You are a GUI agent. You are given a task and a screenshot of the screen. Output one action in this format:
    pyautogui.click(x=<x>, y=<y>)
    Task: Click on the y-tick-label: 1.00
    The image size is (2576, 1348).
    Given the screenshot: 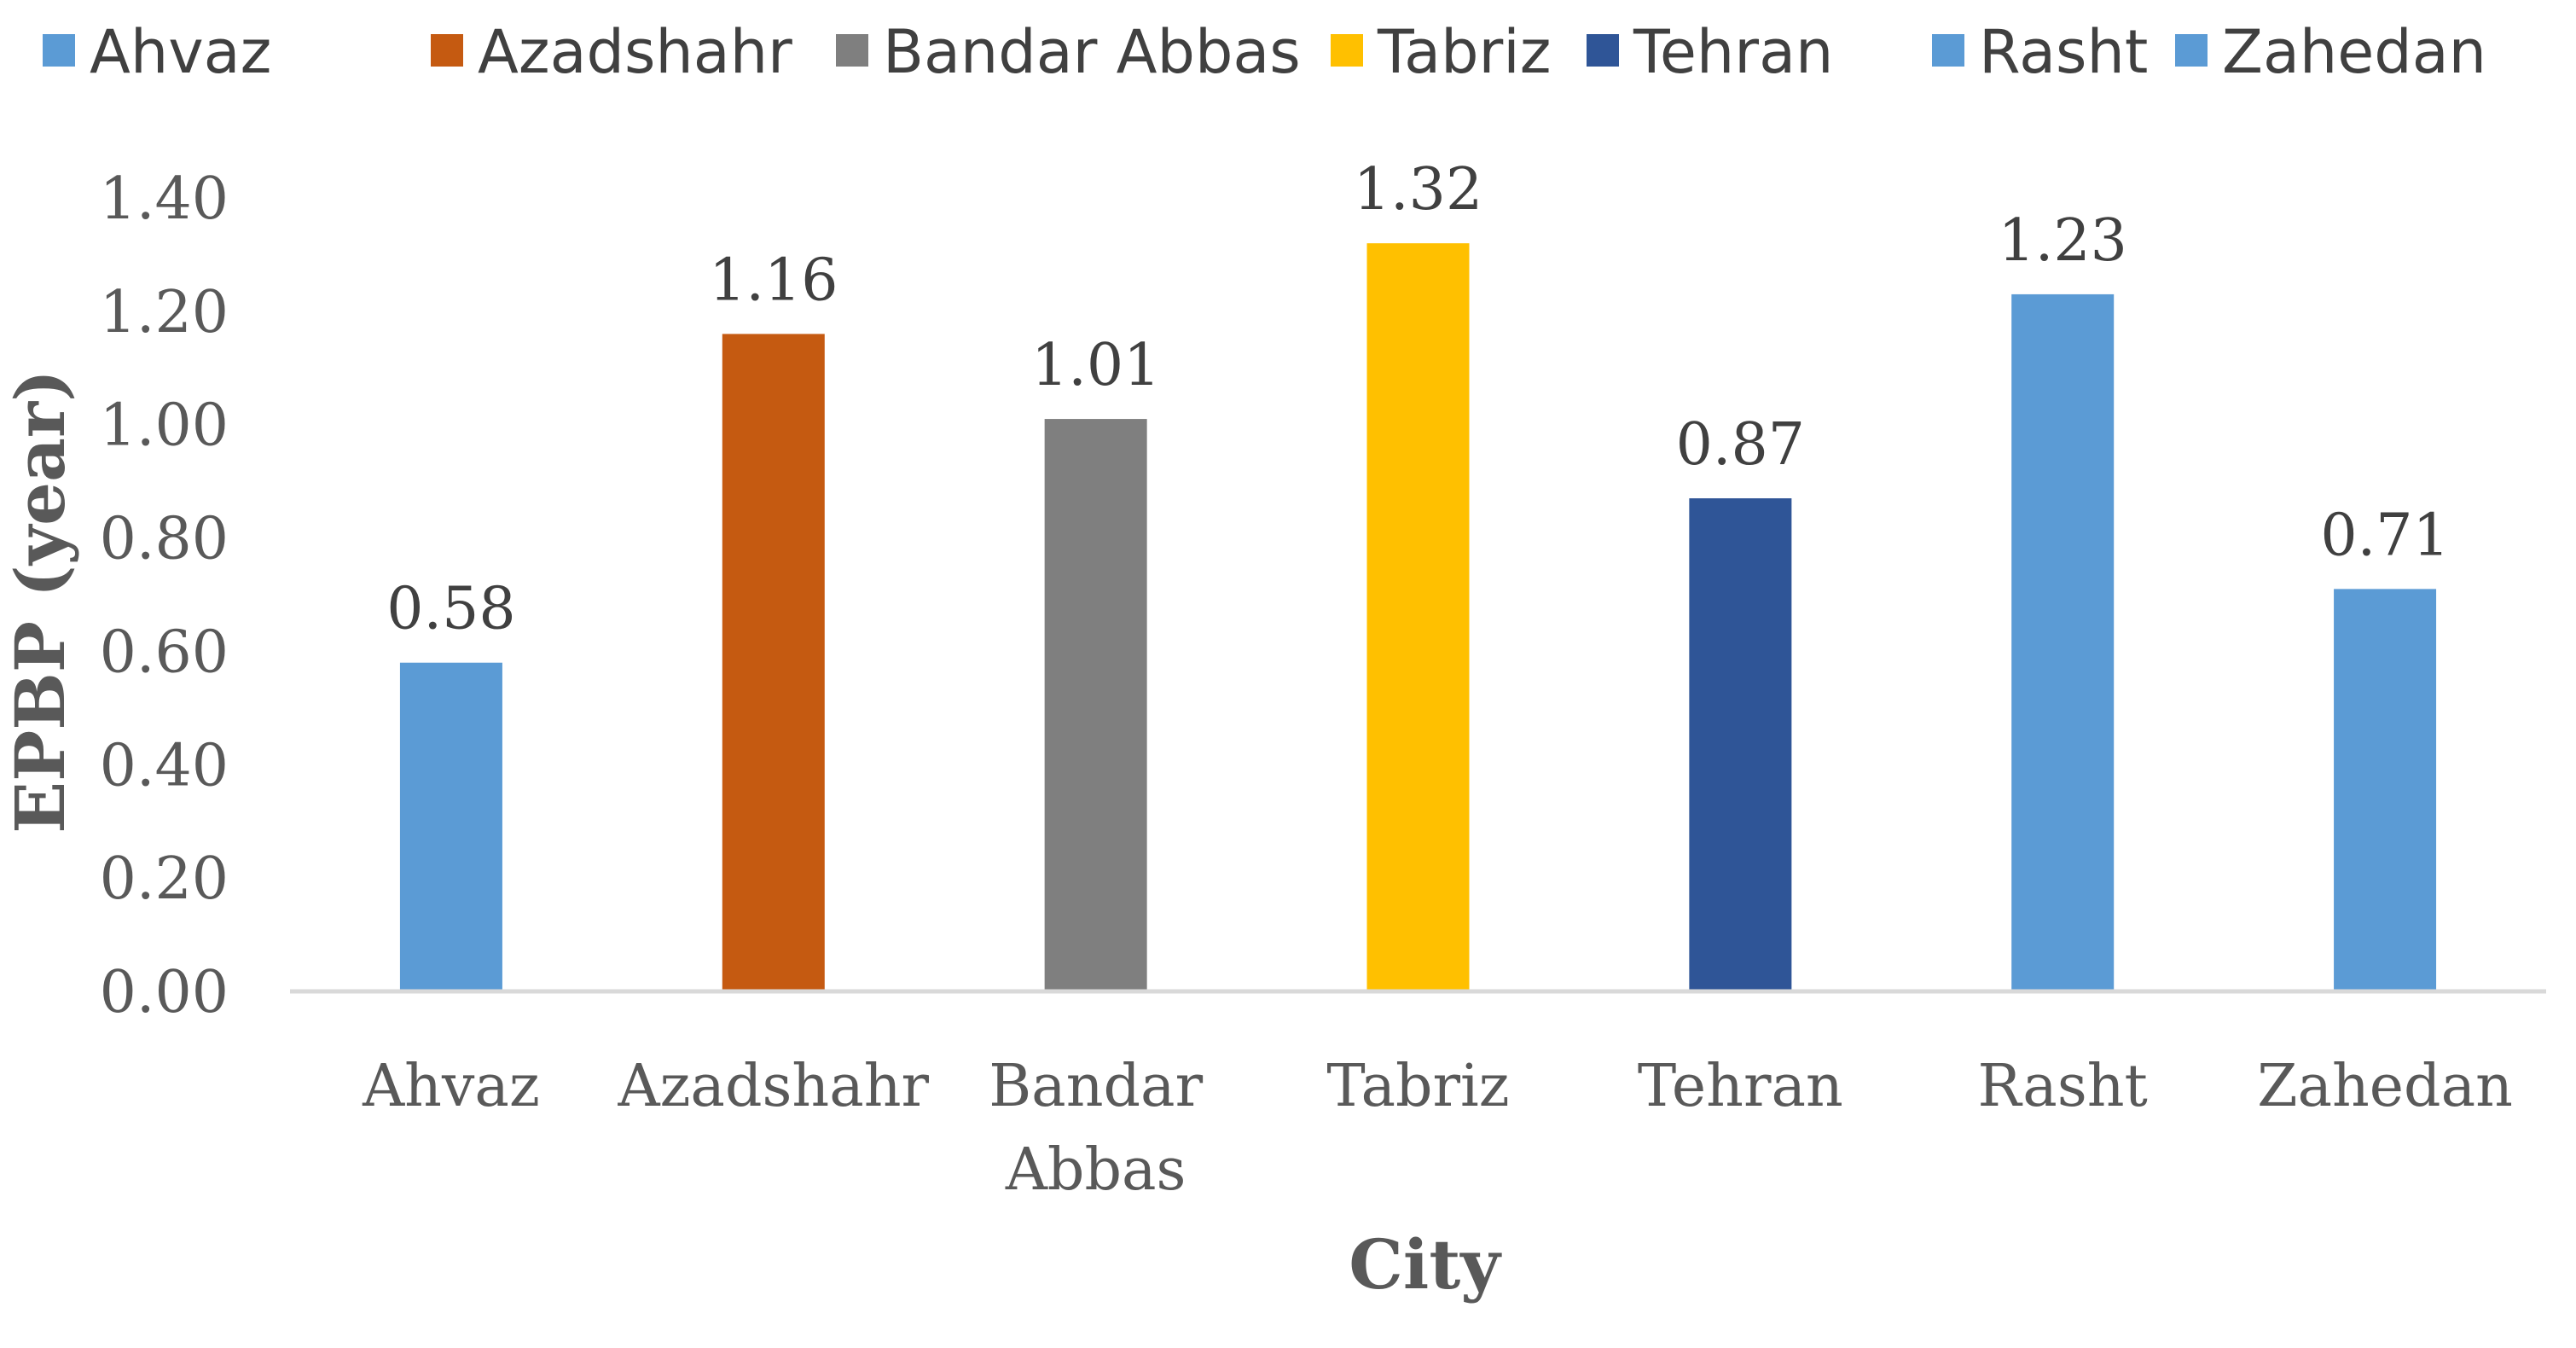 What is the action you would take?
    pyautogui.click(x=164, y=426)
    